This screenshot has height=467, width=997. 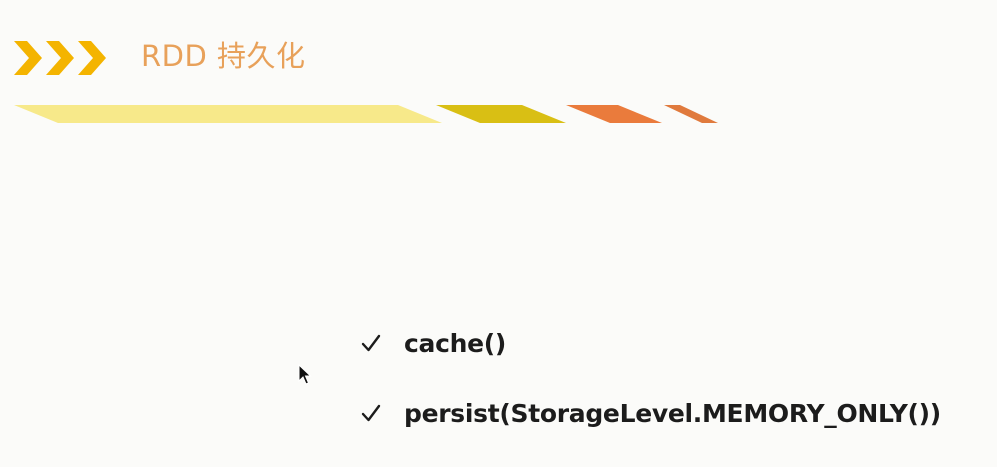 What do you see at coordinates (60, 58) in the screenshot?
I see `chevron-arrows-icon` at bounding box center [60, 58].